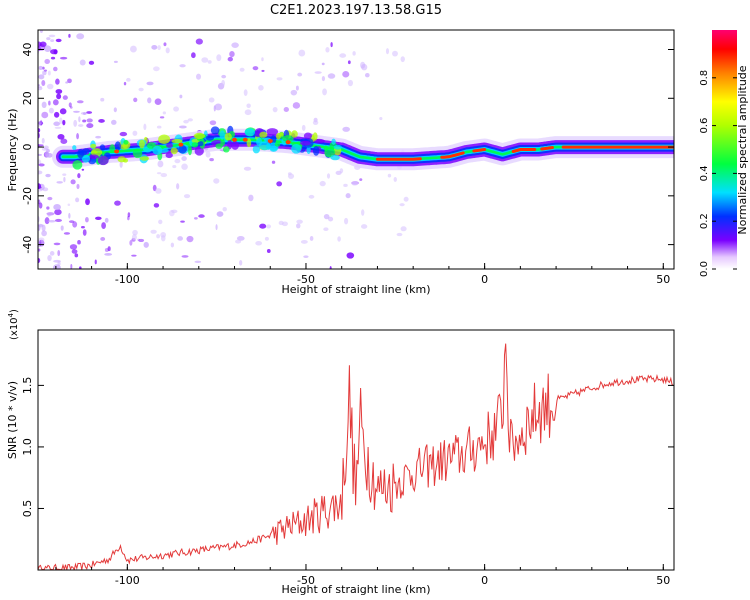 The width and height of the screenshot is (750, 600). I want to click on x-tick-label: -100, so click(127, 279).